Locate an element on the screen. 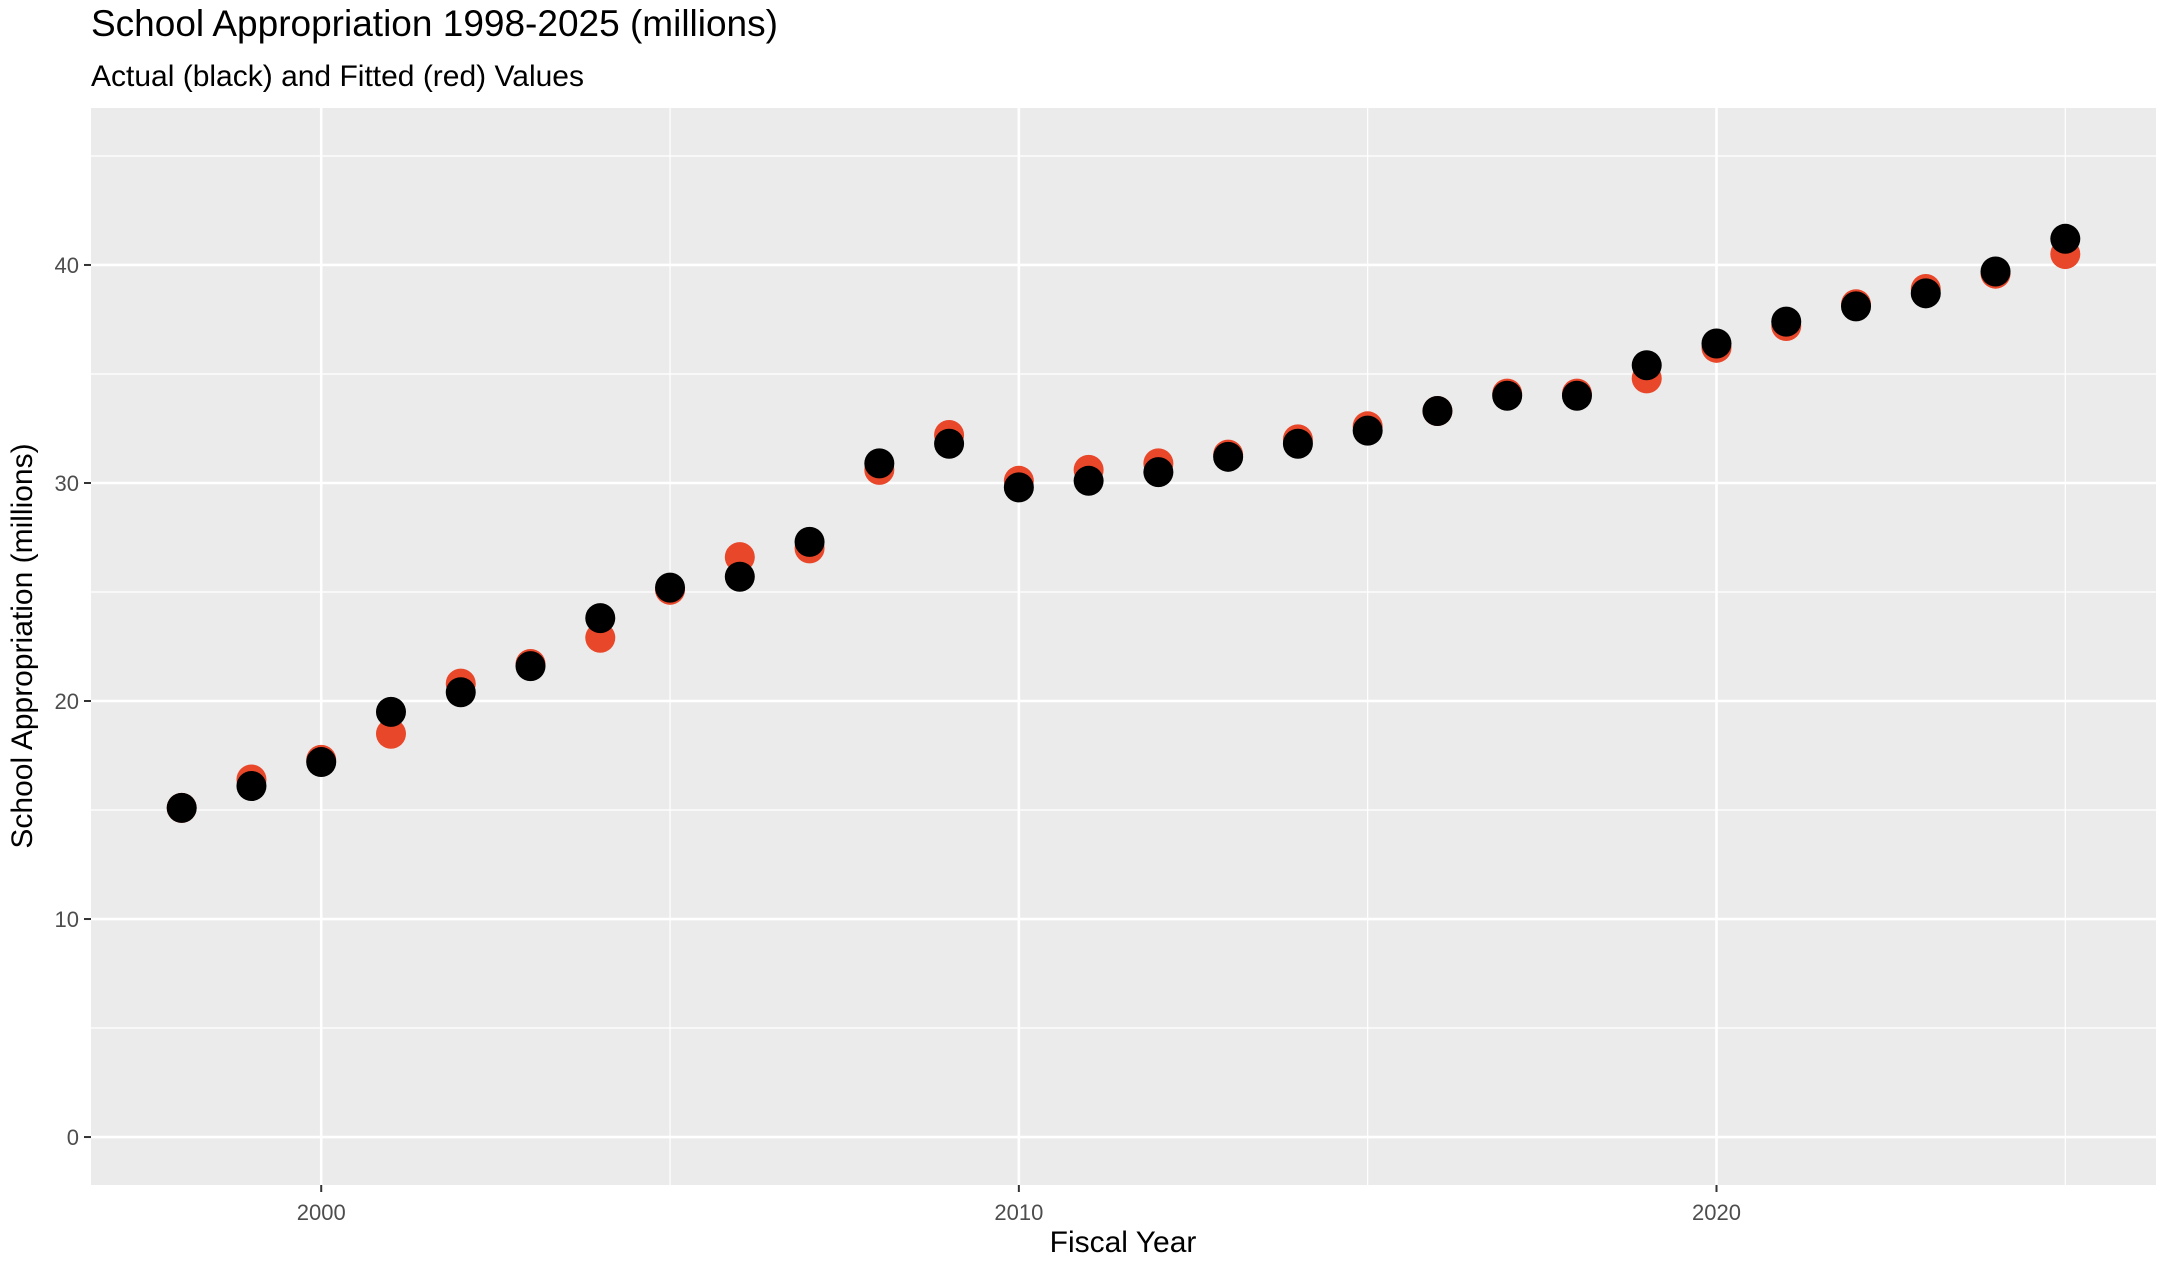  y-axis-label: School Appropriation (millions) is located at coordinates (22, 645).